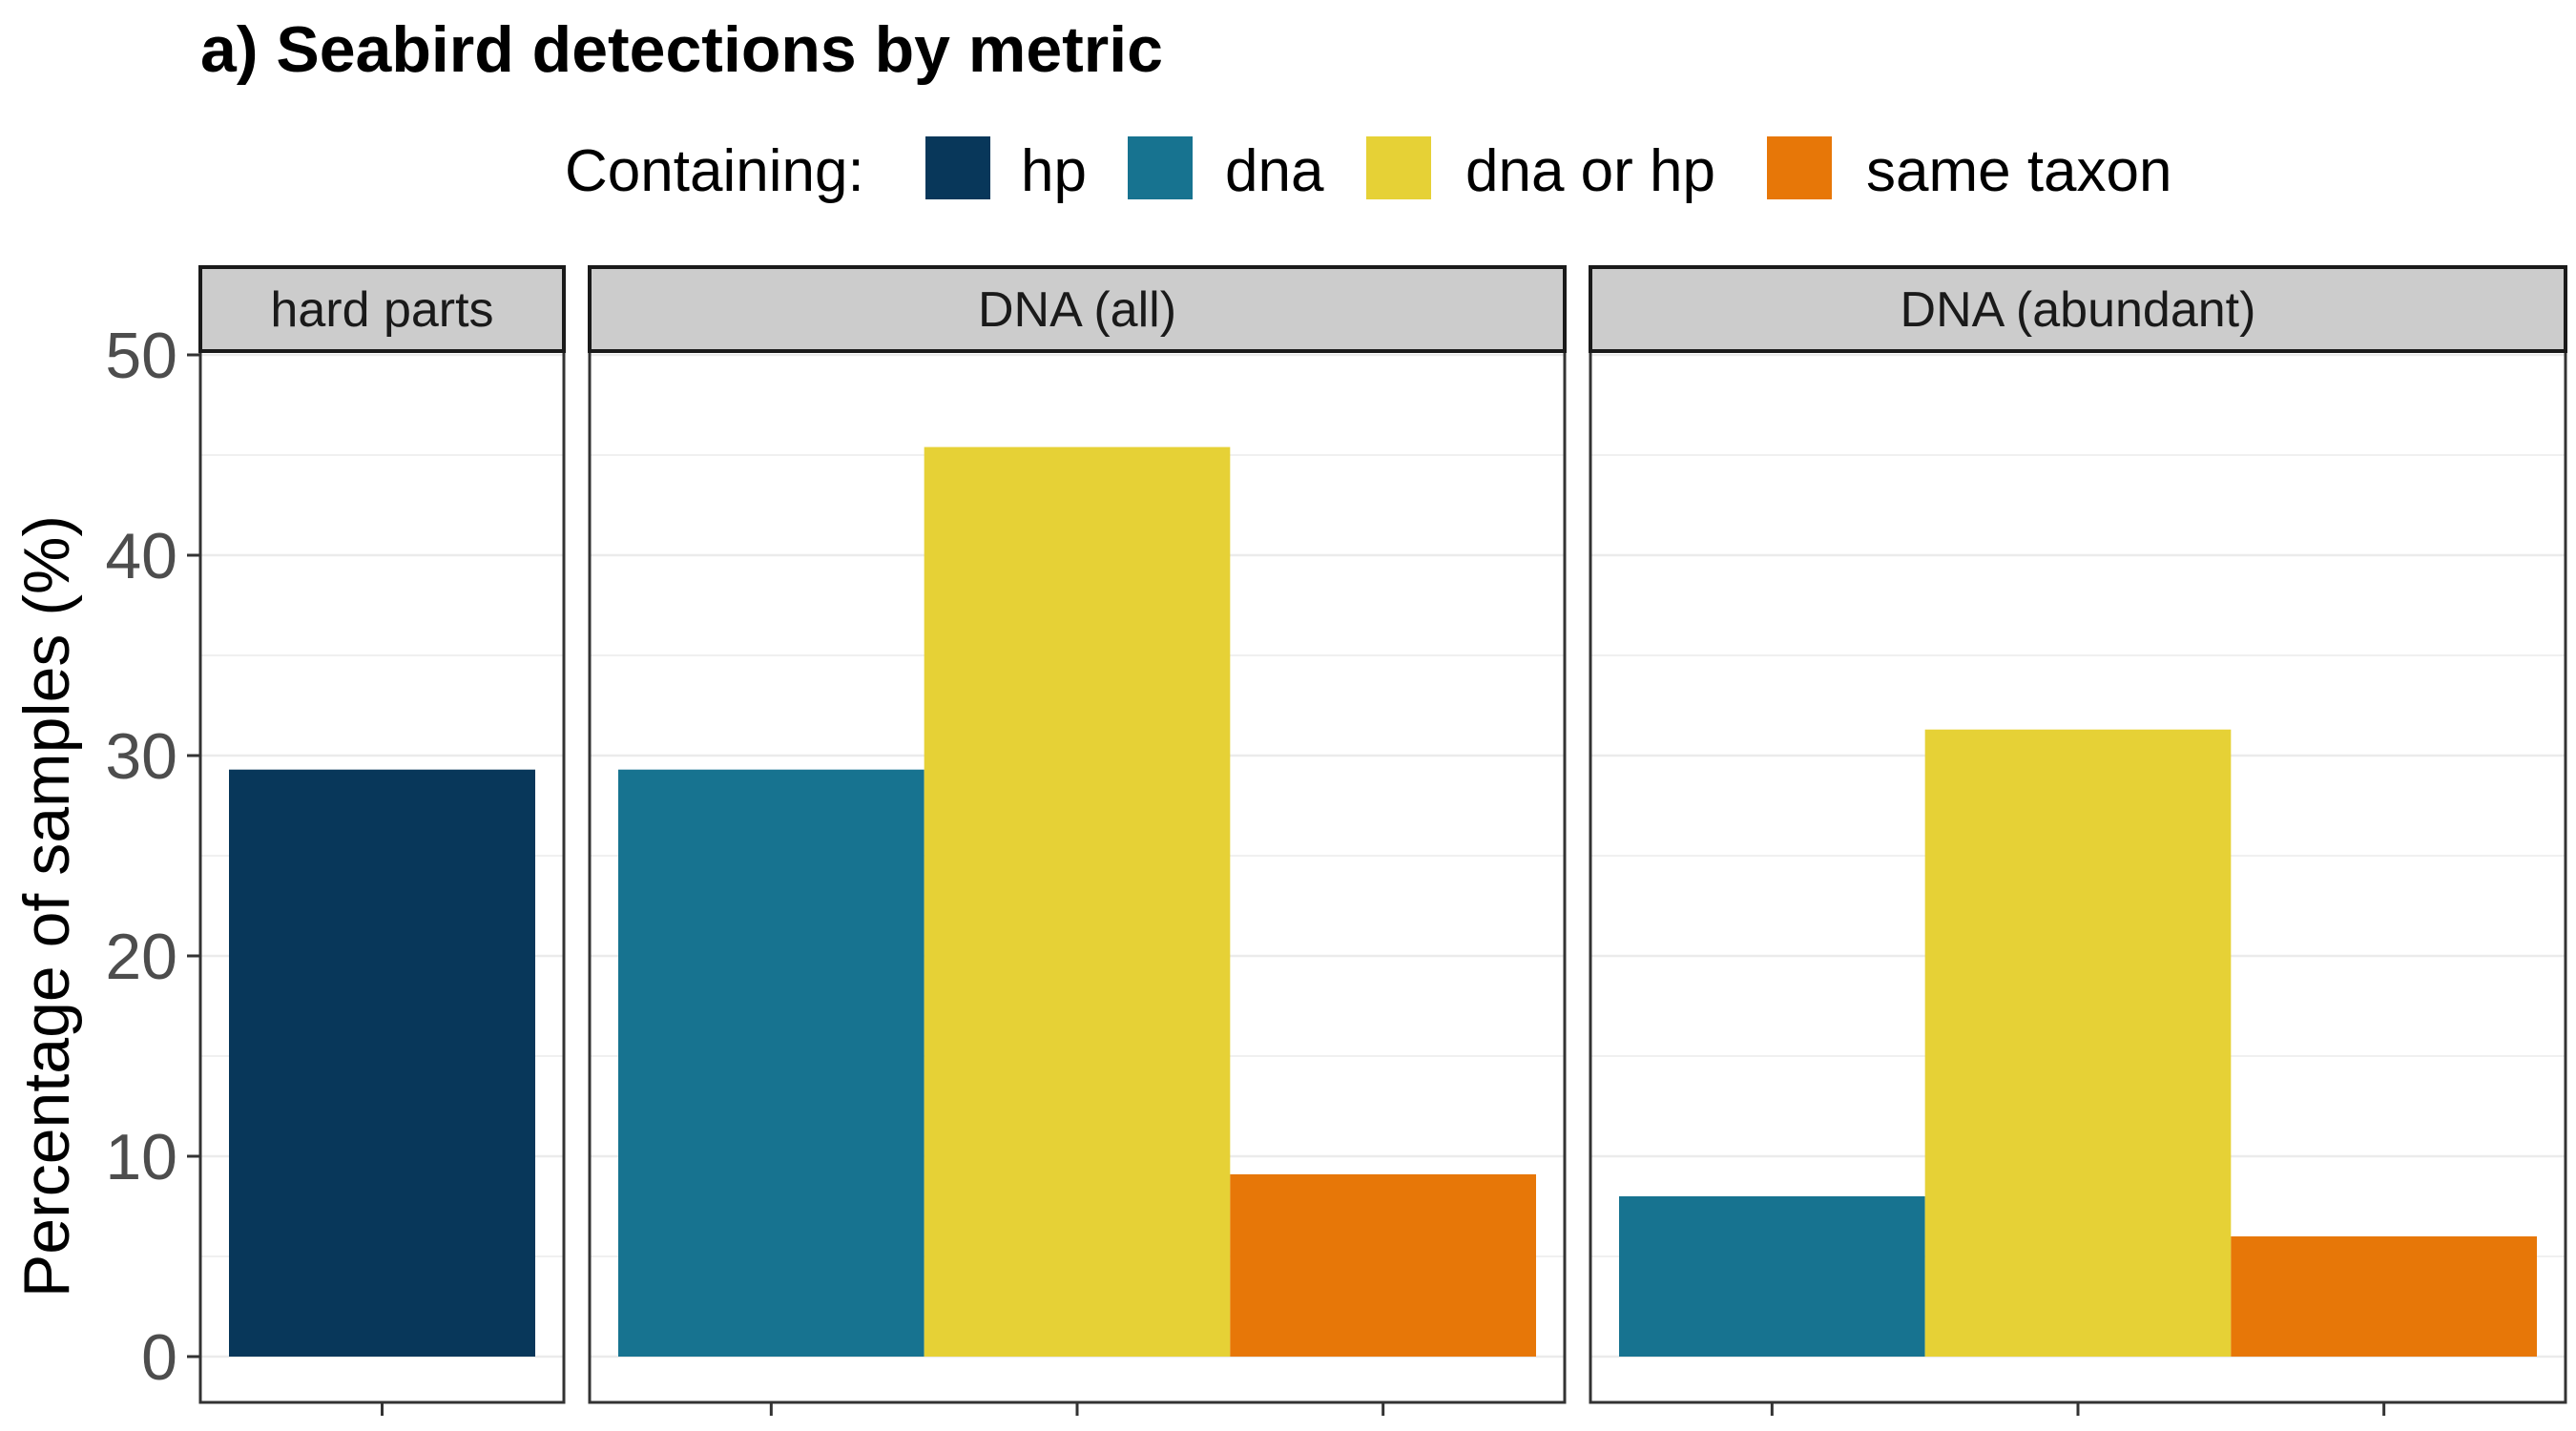 Image resolution: width=2576 pixels, height=1431 pixels. Describe the element at coordinates (957, 167) in the screenshot. I see `legend-key-hp` at that location.